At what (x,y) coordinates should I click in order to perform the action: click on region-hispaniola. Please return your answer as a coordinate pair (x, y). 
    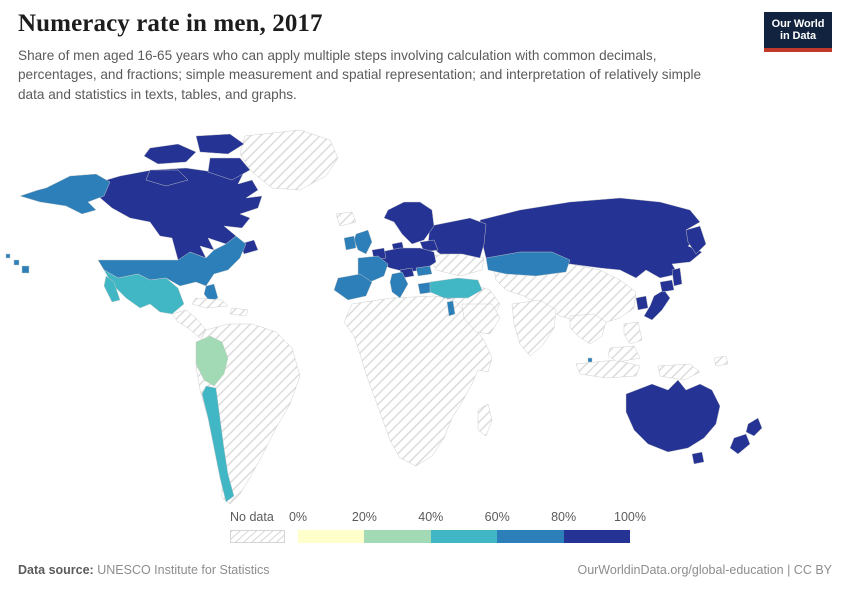
    Looking at the image, I should click on (239, 312).